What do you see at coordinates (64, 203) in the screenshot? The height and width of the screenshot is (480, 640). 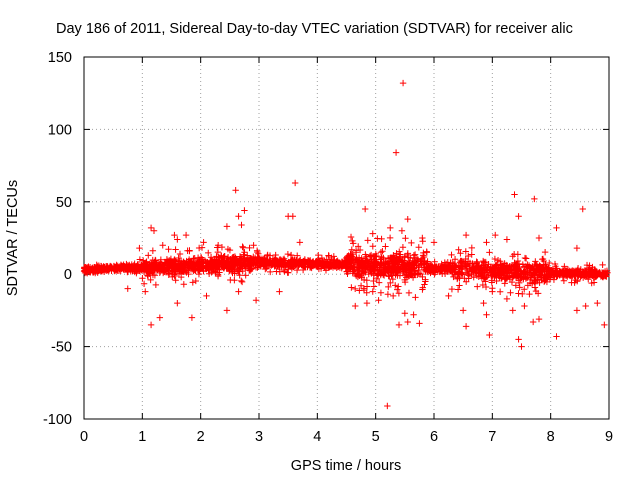 I see `y-tick-label: 50` at bounding box center [64, 203].